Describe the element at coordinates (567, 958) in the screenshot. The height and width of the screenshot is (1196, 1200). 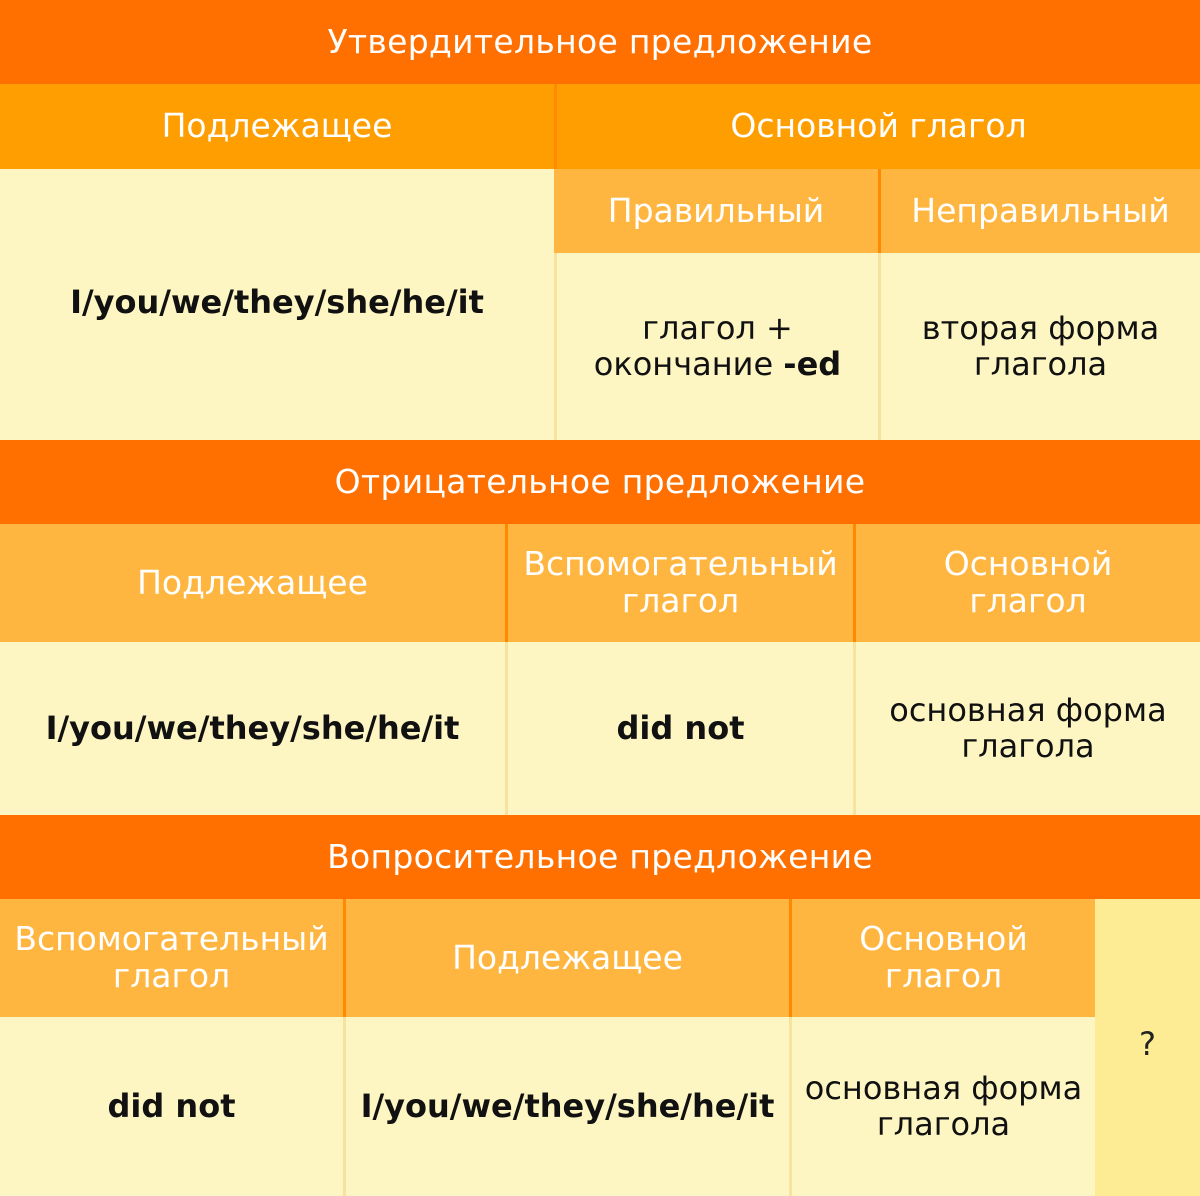
I see `interrogative-subject-header: Подлежащее` at that location.